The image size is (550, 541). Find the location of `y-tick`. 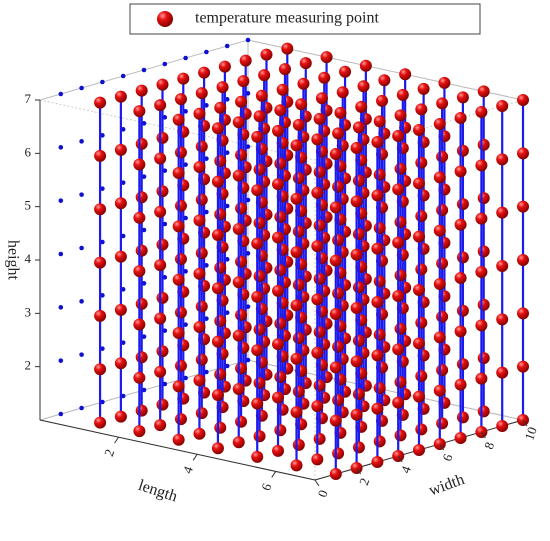

y-tick is located at coordinates (359, 471).